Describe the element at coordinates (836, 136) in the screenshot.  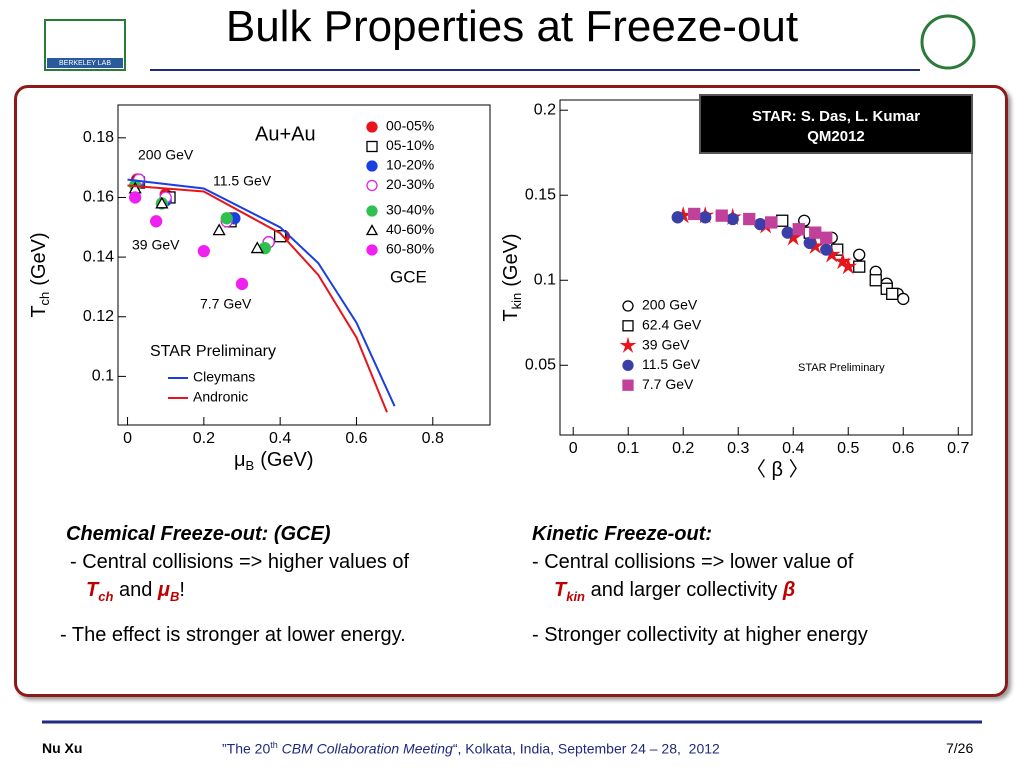
I see `annotation: QM2012` at that location.